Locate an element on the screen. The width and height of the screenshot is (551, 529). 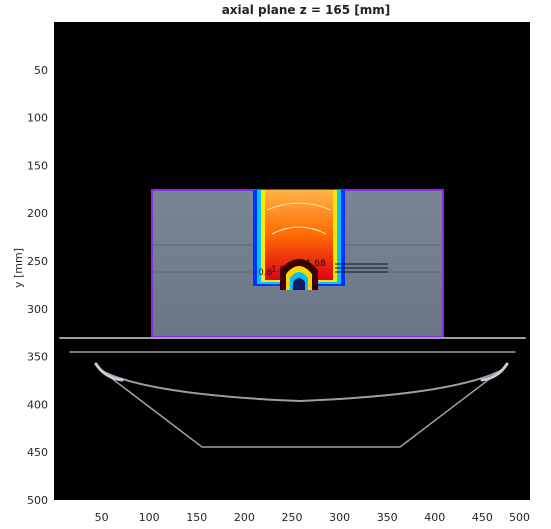
y-tick-label: 50 is located at coordinates (41, 70).